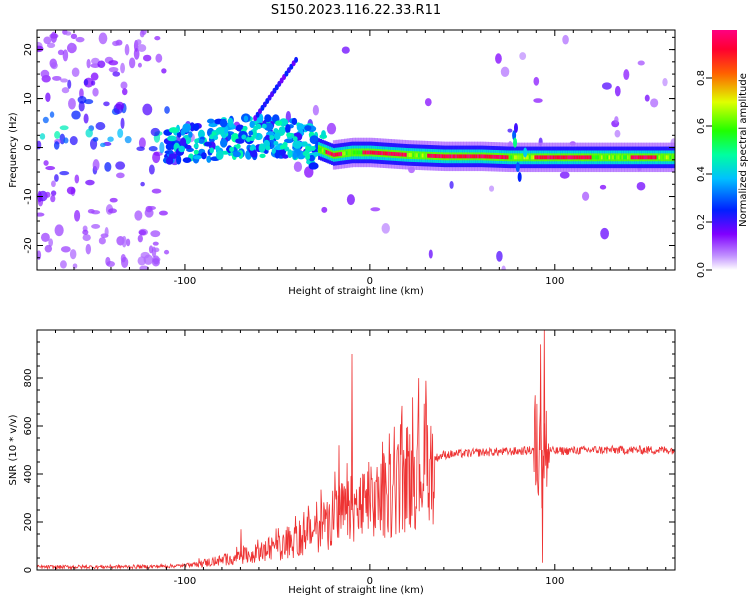 The image size is (750, 600). I want to click on colorbar-gradient, so click(724, 150).